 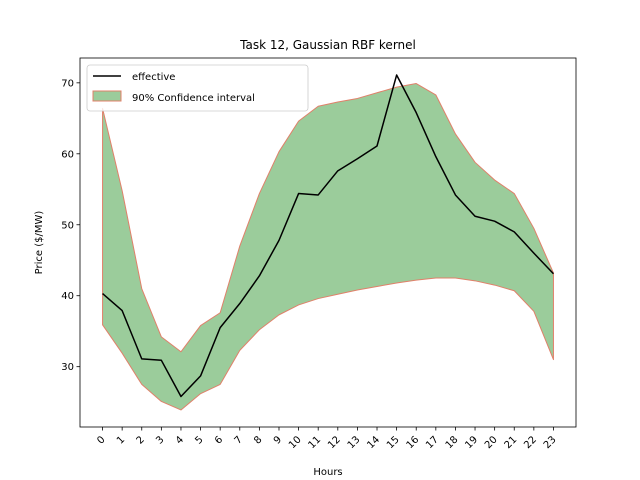 I want to click on y-tick-label: 50, so click(x=67, y=225).